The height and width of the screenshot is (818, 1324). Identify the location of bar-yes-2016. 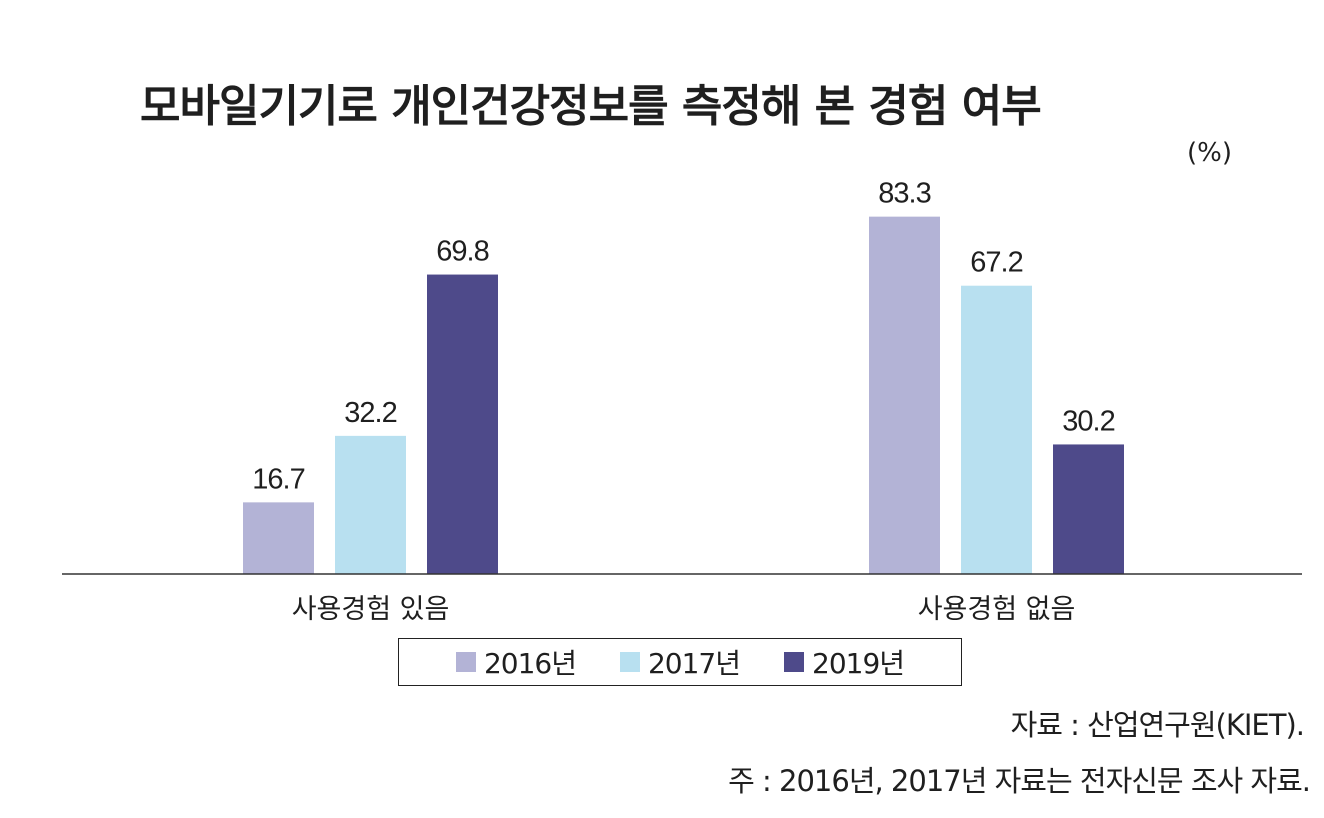
(278, 538).